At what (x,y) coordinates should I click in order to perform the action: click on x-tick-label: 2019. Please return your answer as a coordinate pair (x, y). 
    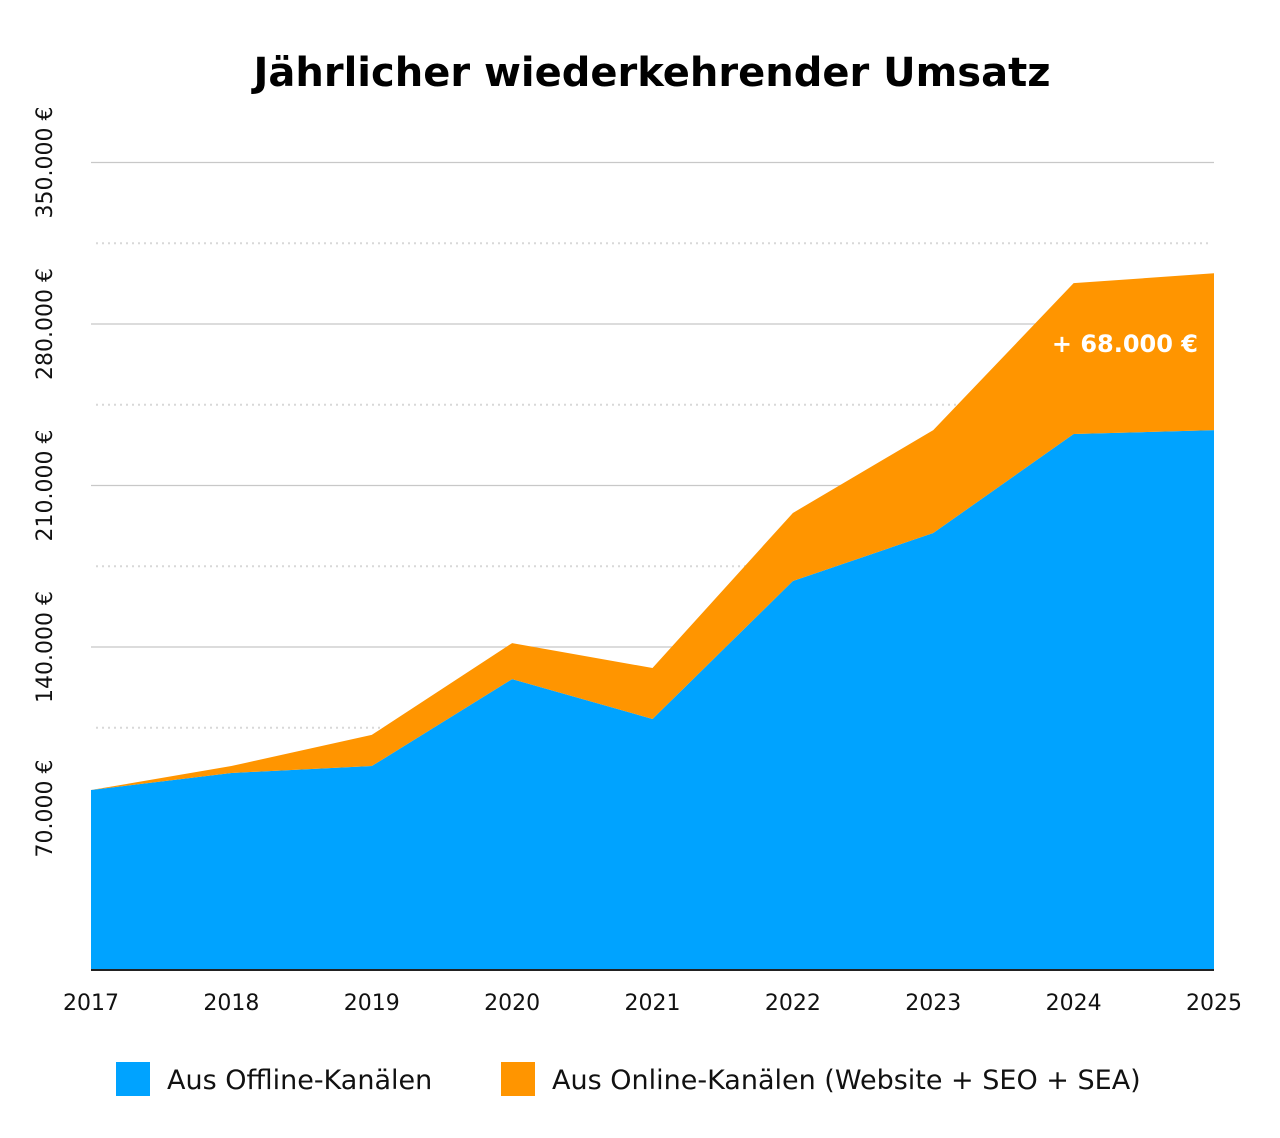
    Looking at the image, I should click on (372, 1003).